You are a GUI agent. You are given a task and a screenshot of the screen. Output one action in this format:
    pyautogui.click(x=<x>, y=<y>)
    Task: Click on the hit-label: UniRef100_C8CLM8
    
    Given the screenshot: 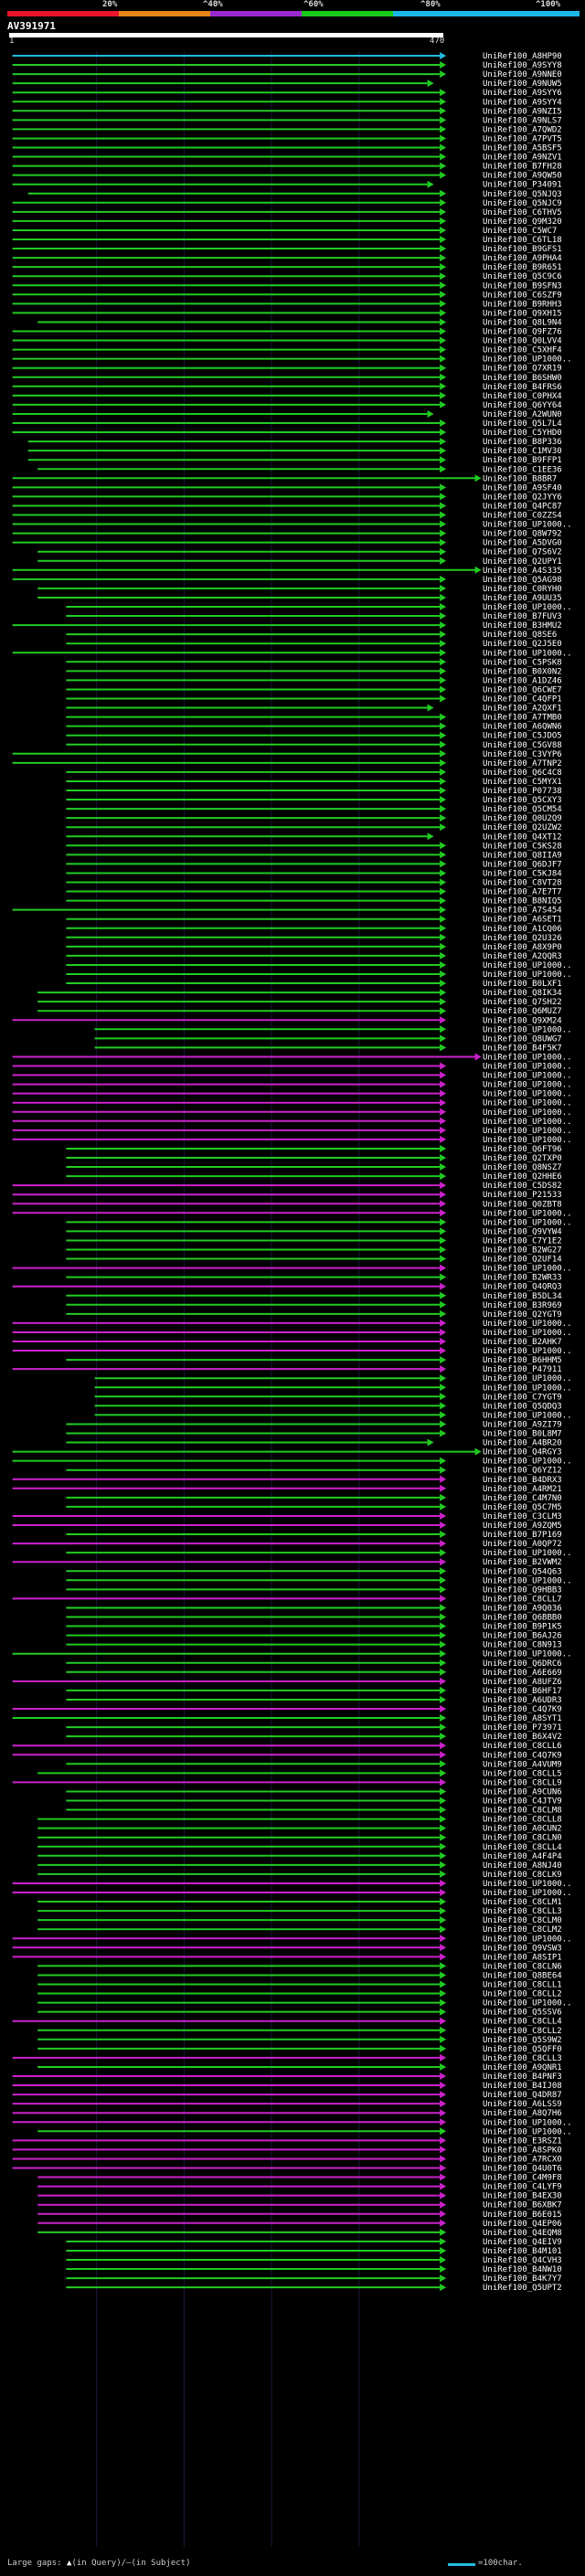 What is the action you would take?
    pyautogui.click(x=522, y=1811)
    